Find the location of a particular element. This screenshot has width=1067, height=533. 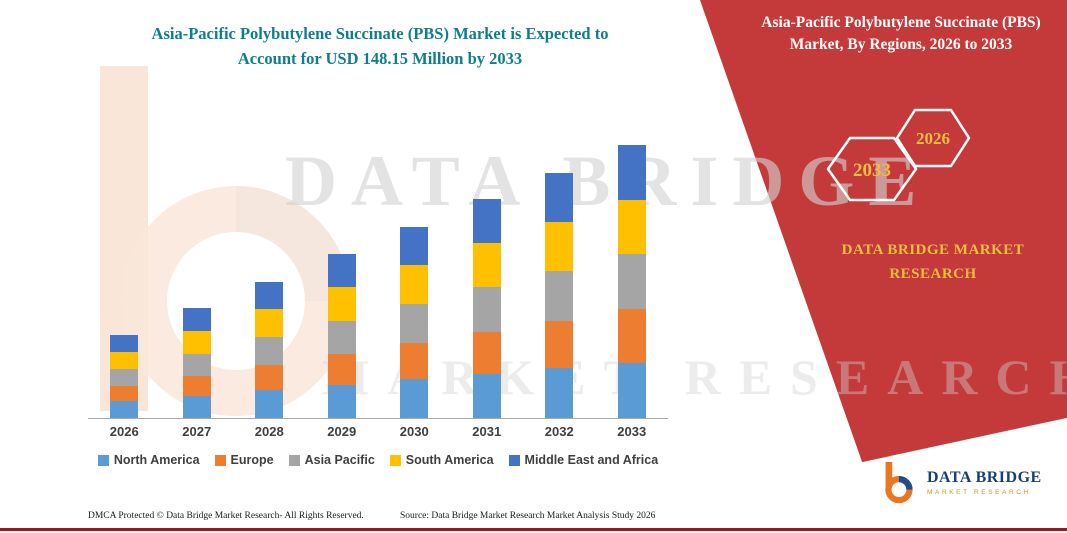

hexagon-2033-label: 2033 is located at coordinates (872, 170).